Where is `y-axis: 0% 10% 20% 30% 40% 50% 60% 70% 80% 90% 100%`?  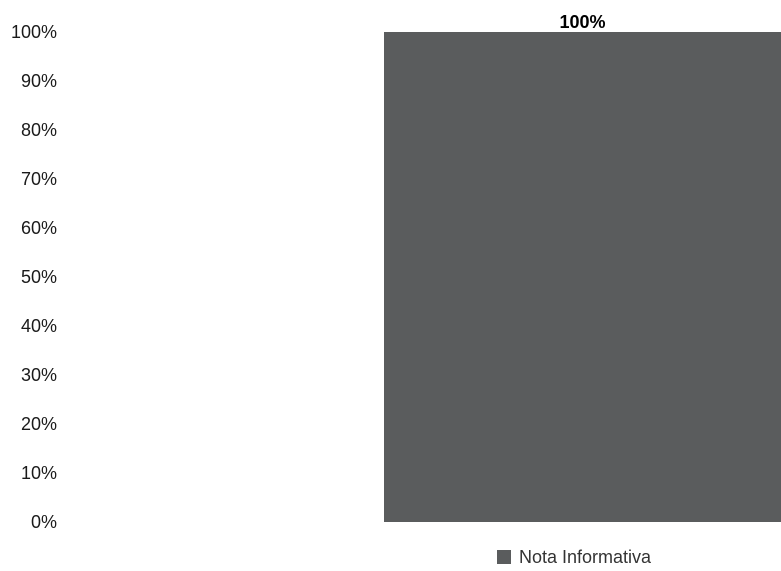
y-axis: 0% 10% 20% 30% 40% 50% 60% 70% 80% 90% 100% is located at coordinates (34, 277).